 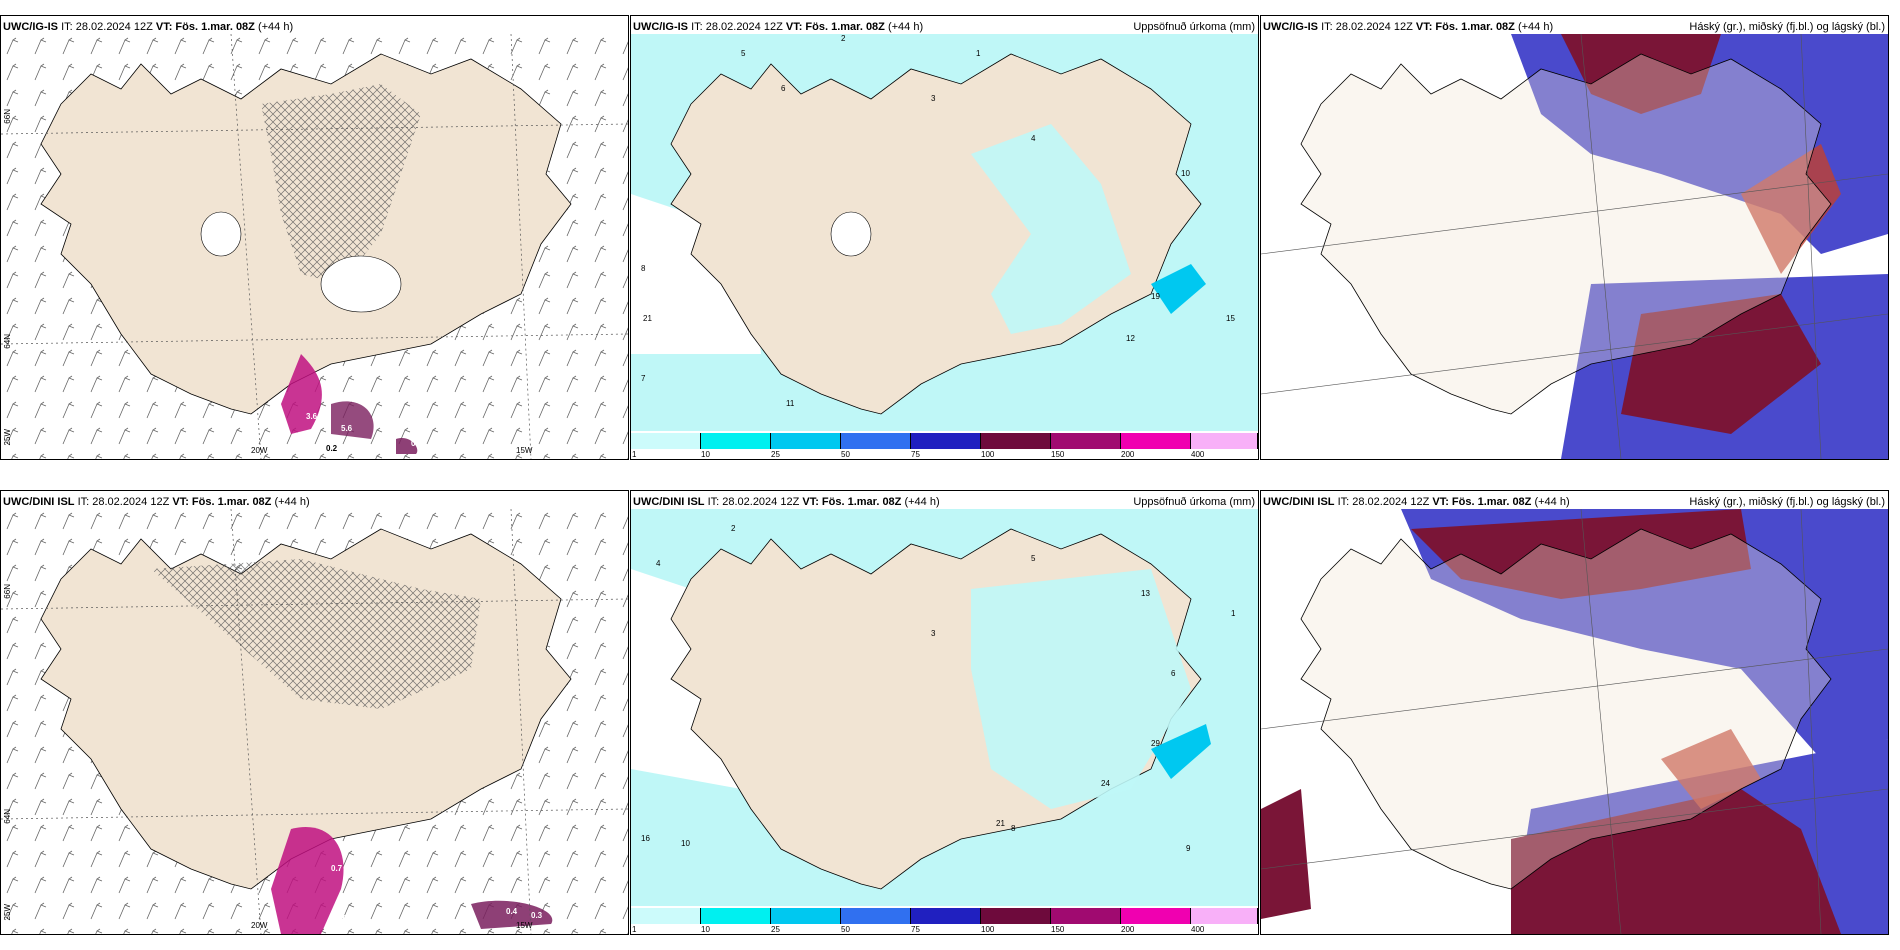 What do you see at coordinates (790, 403) in the screenshot?
I see `precip-value: 11` at bounding box center [790, 403].